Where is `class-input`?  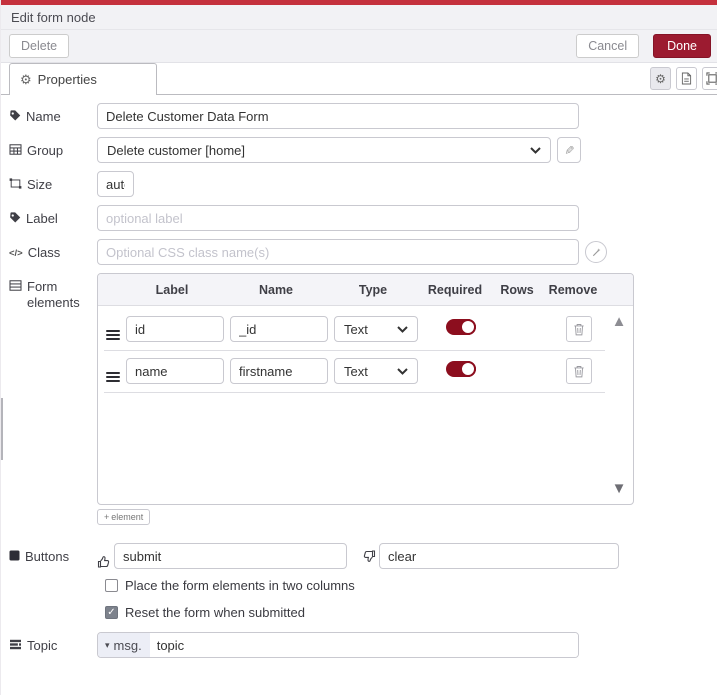
class-input is located at coordinates (338, 252).